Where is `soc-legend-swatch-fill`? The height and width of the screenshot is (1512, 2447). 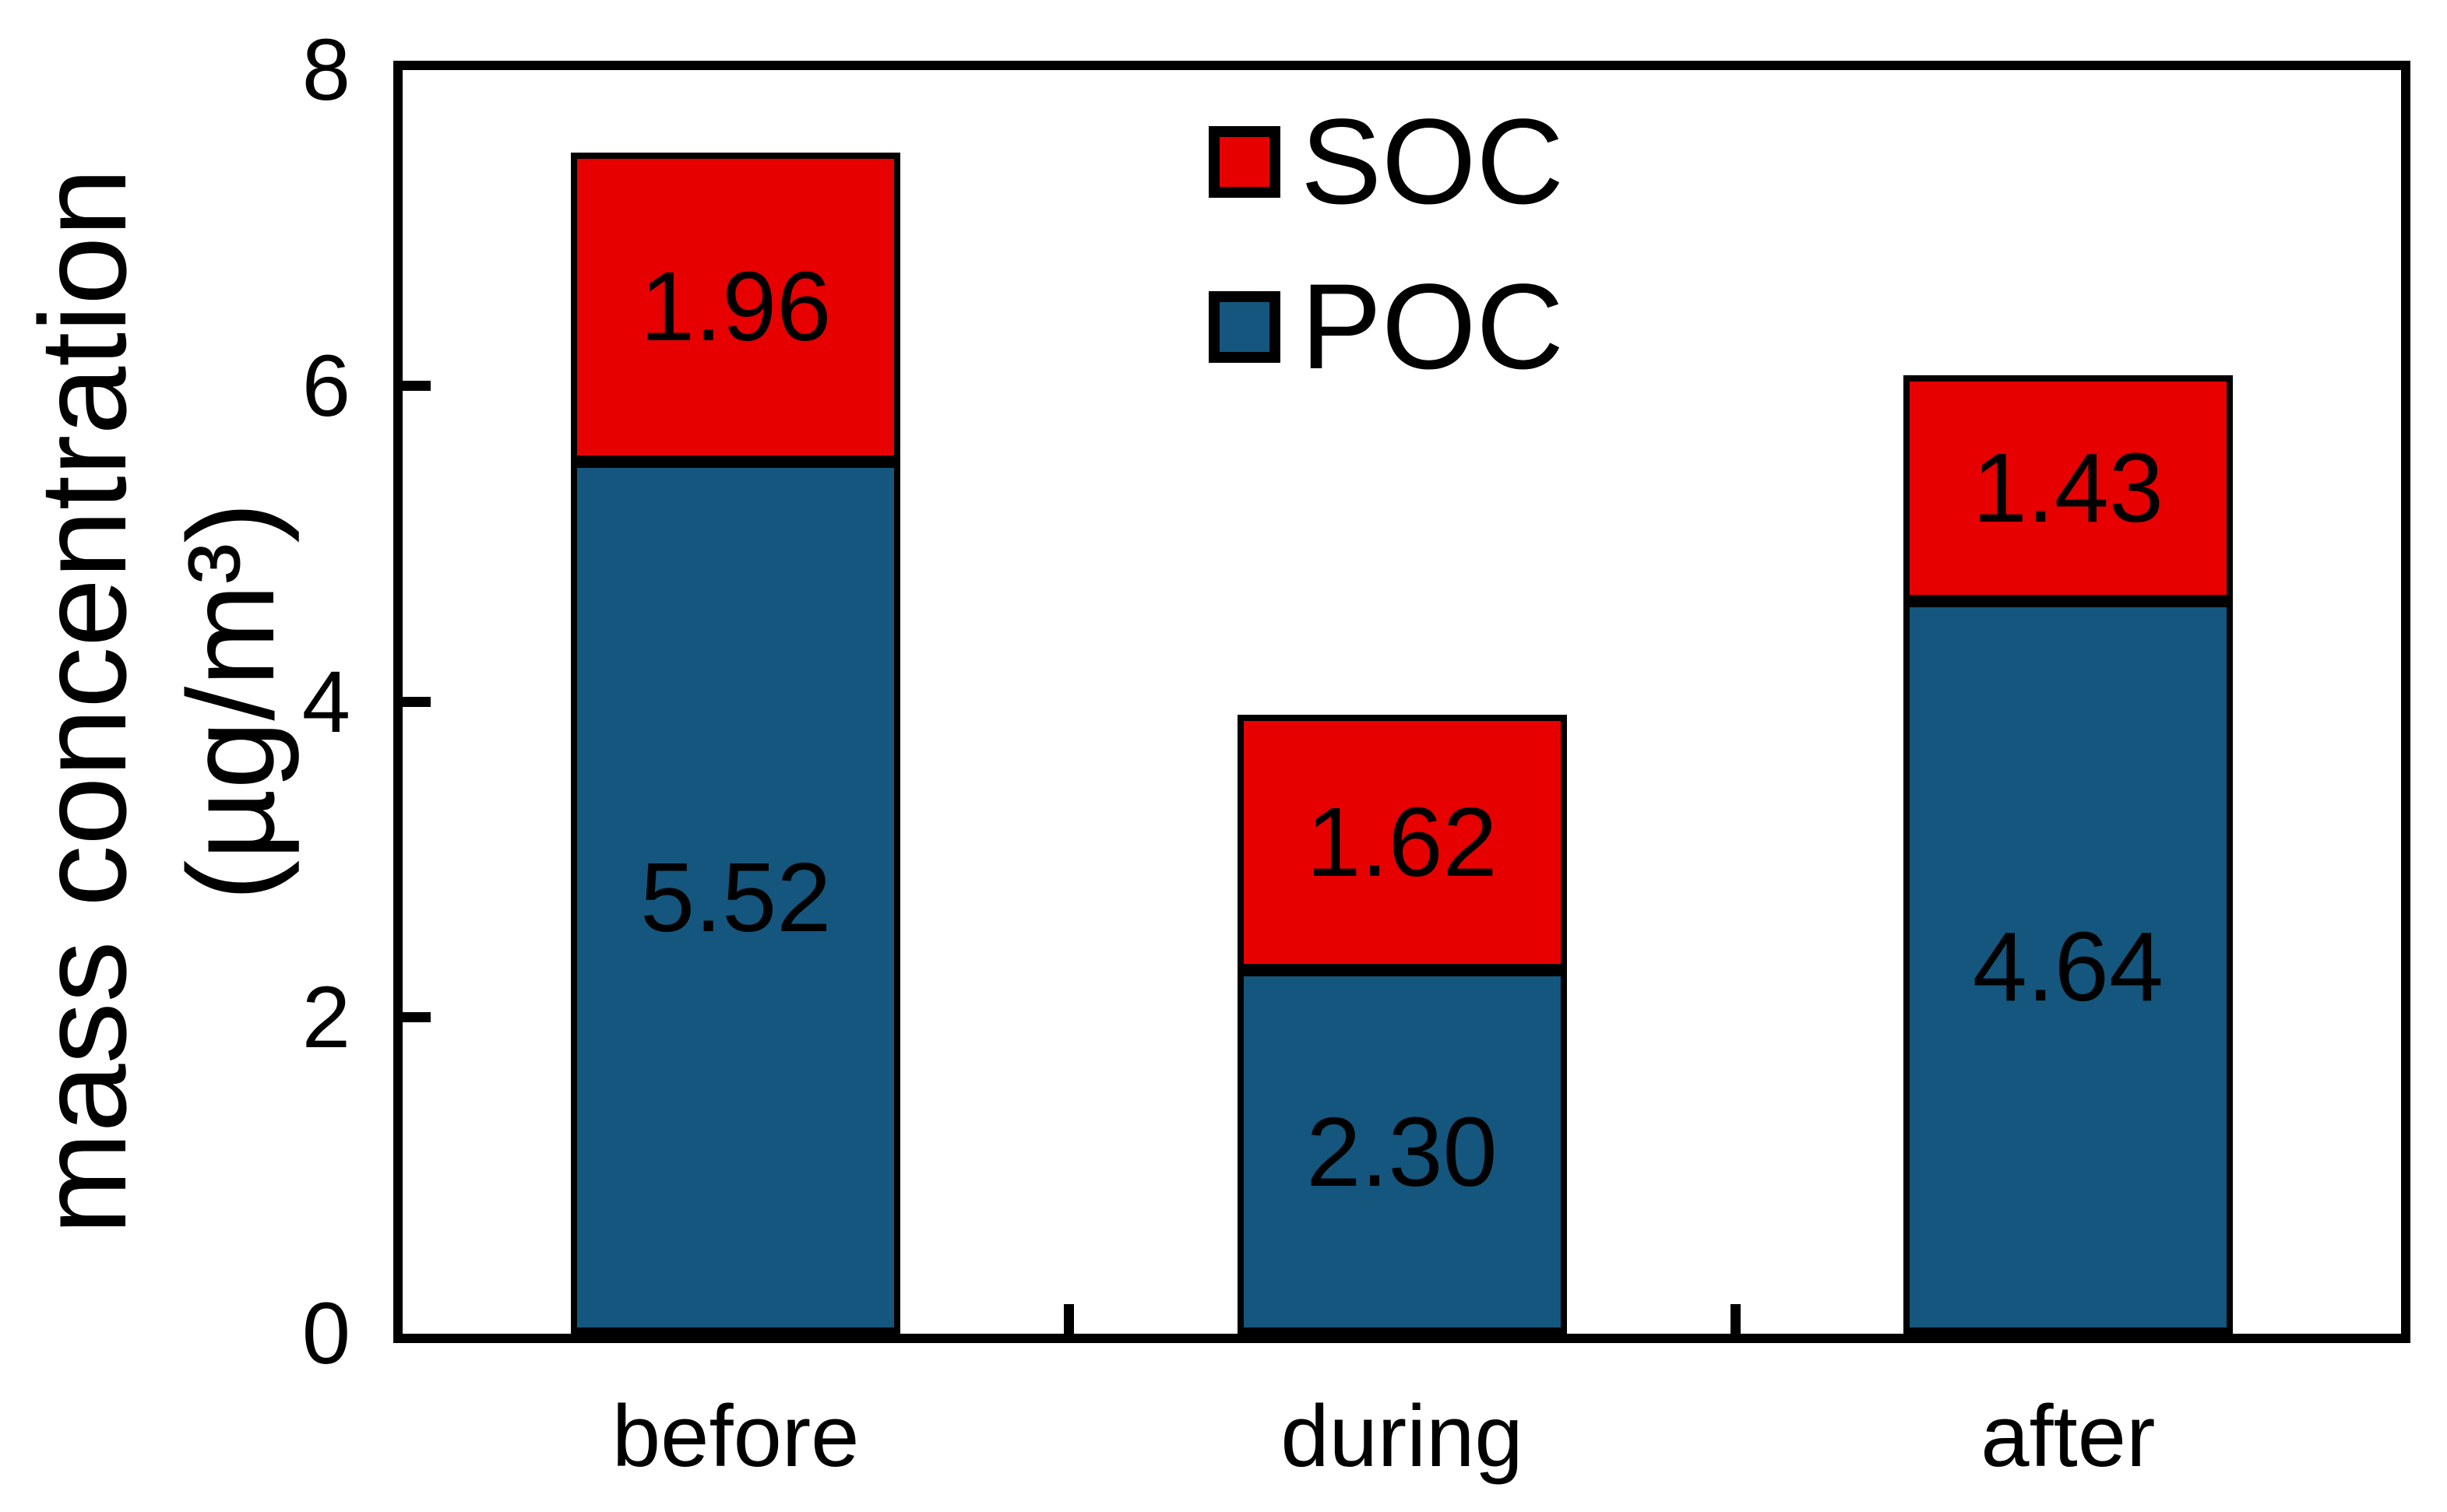 soc-legend-swatch-fill is located at coordinates (1244, 162).